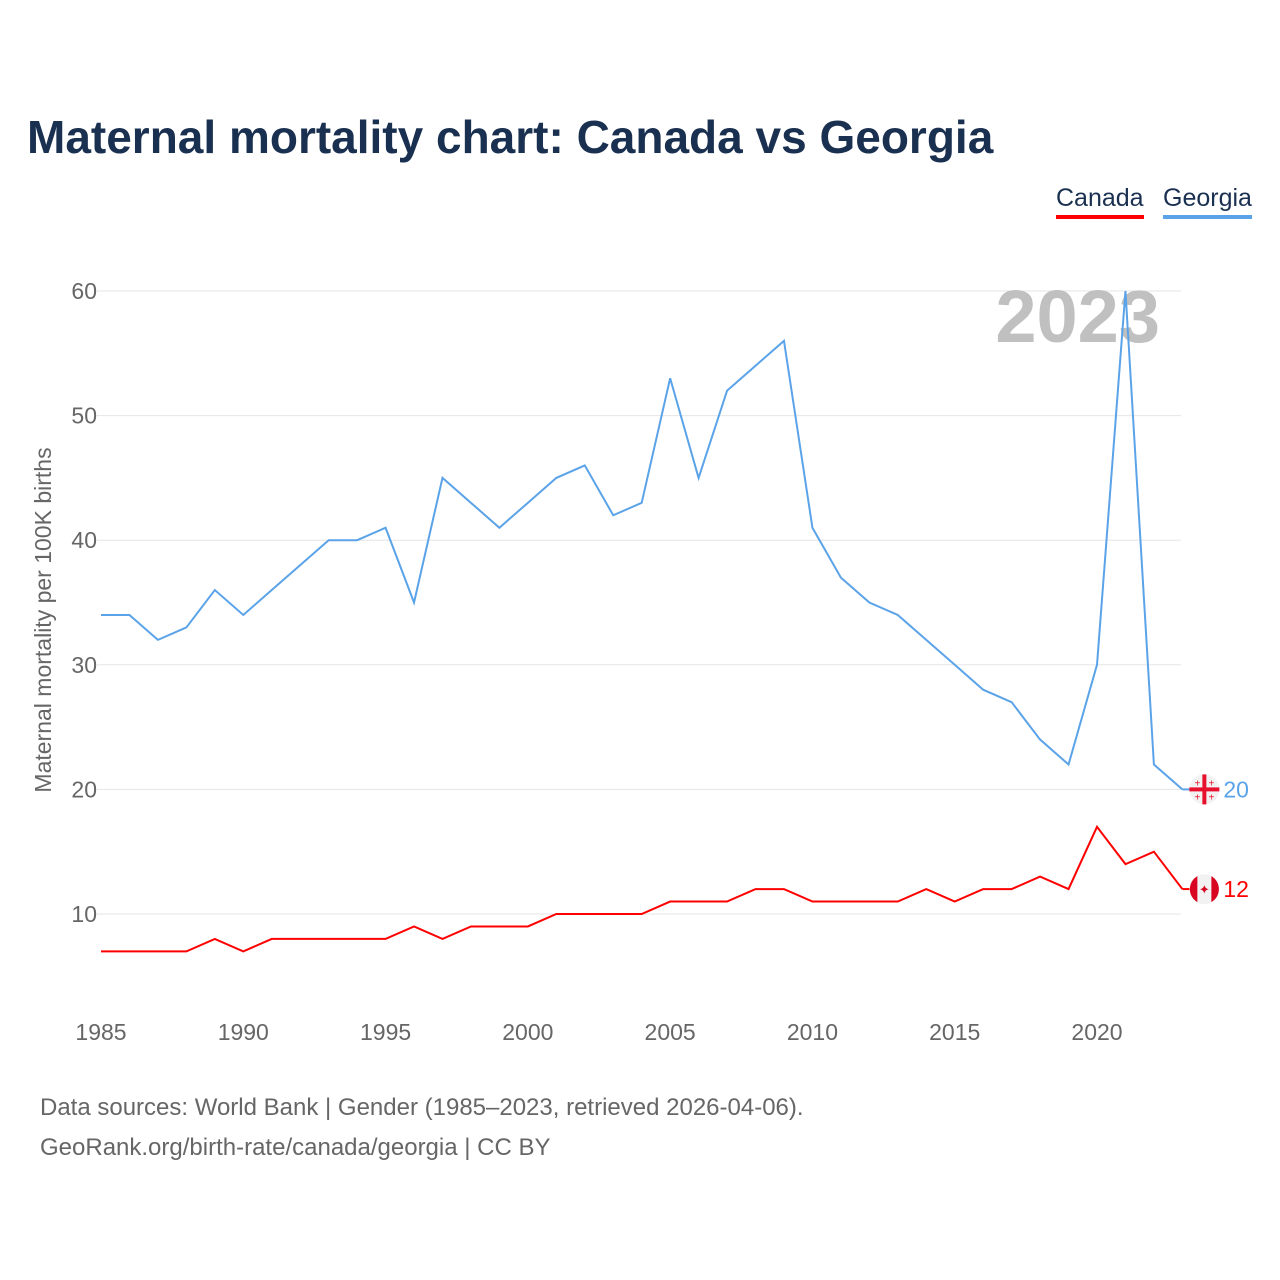 Image resolution: width=1280 pixels, height=1280 pixels. What do you see at coordinates (43, 619) in the screenshot?
I see `y-axis-label: Maternal mortality per 100K births` at bounding box center [43, 619].